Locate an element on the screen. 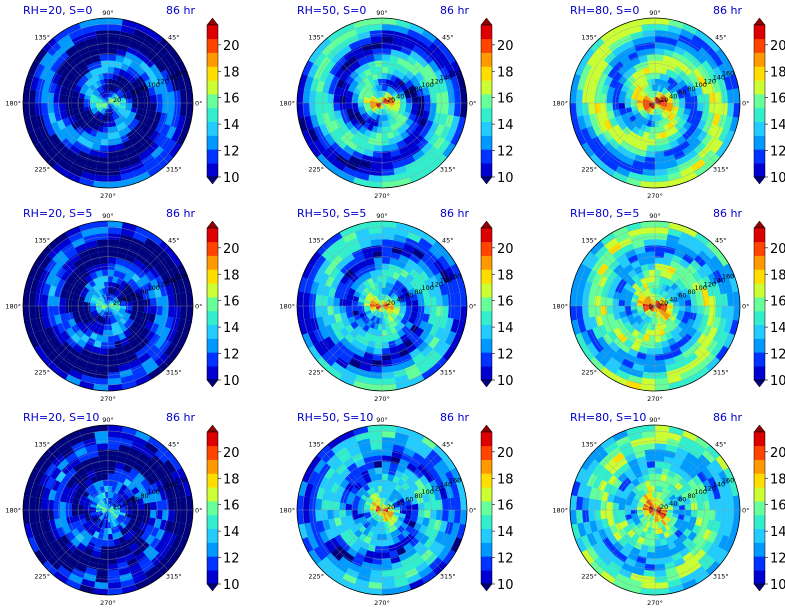  radius-tick-label: 160 is located at coordinates (181, 74).